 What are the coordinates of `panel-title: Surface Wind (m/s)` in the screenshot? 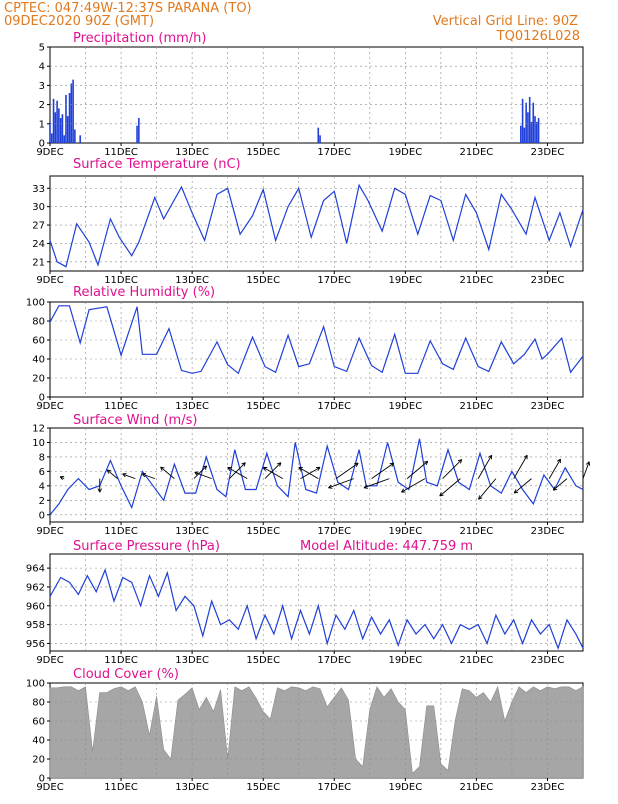 It's located at (135, 420).